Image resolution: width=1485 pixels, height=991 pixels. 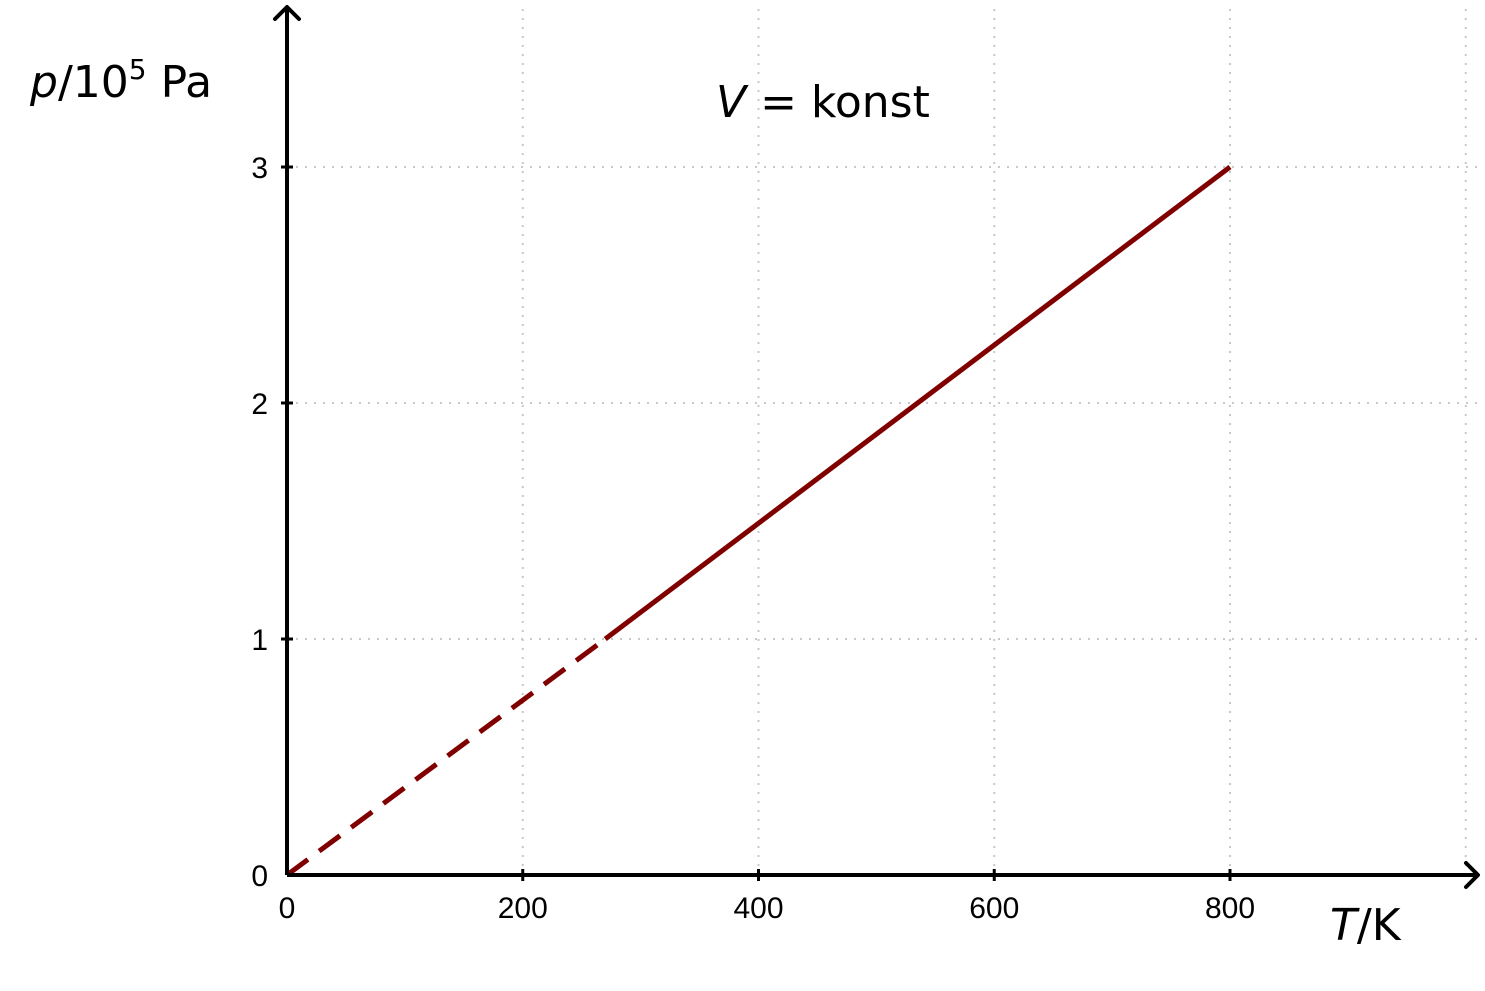 What do you see at coordinates (259, 168) in the screenshot?
I see `y-tick-label: 3` at bounding box center [259, 168].